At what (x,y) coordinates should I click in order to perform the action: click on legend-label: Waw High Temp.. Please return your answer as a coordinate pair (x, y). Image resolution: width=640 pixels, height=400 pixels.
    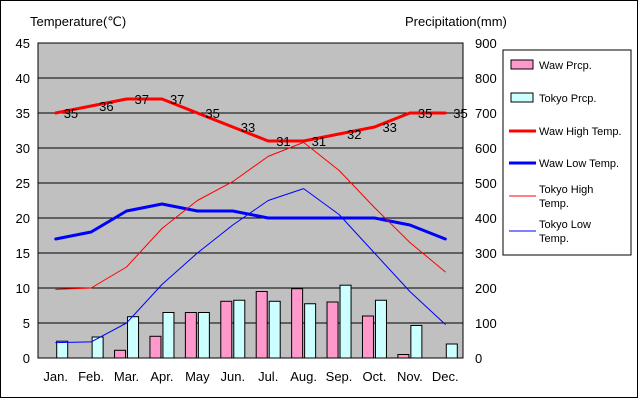
    Looking at the image, I should click on (580, 132).